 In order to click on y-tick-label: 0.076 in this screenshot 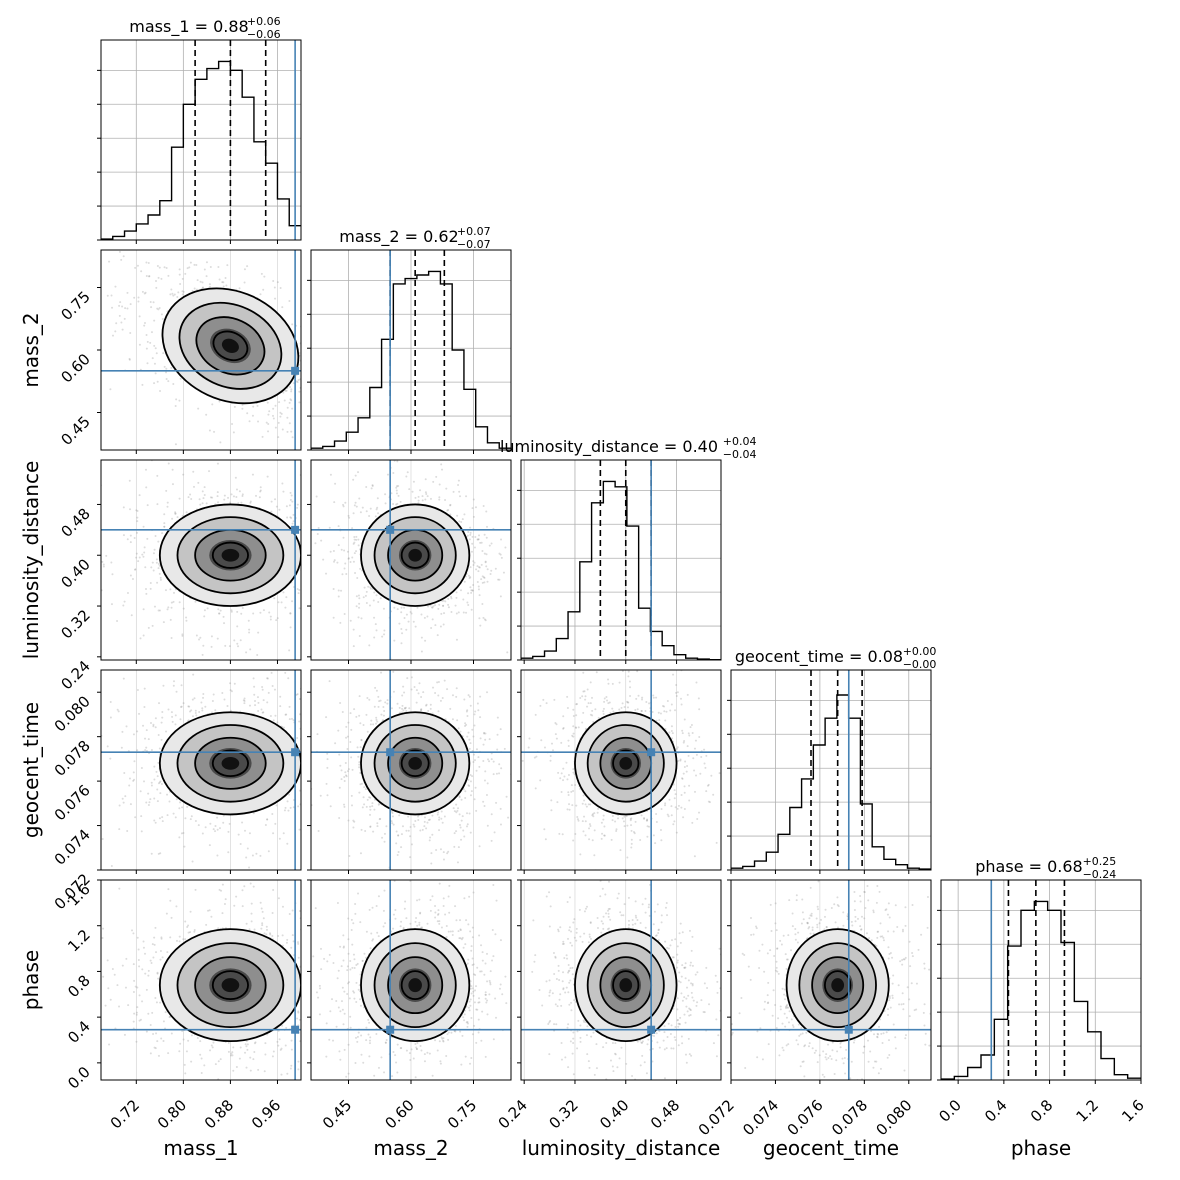, I will do `click(72, 802)`.